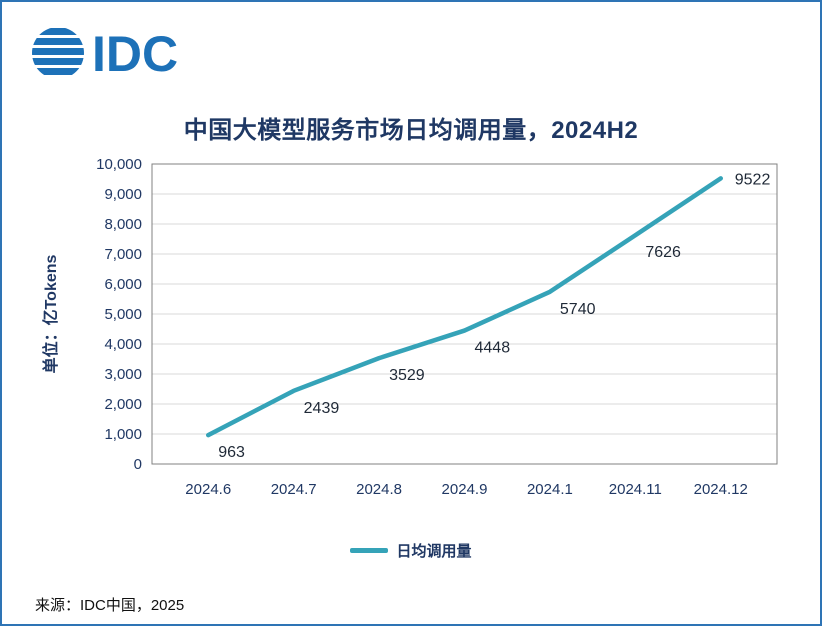  Describe the element at coordinates (721, 489) in the screenshot. I see `svg-text: 2024.12` at that location.